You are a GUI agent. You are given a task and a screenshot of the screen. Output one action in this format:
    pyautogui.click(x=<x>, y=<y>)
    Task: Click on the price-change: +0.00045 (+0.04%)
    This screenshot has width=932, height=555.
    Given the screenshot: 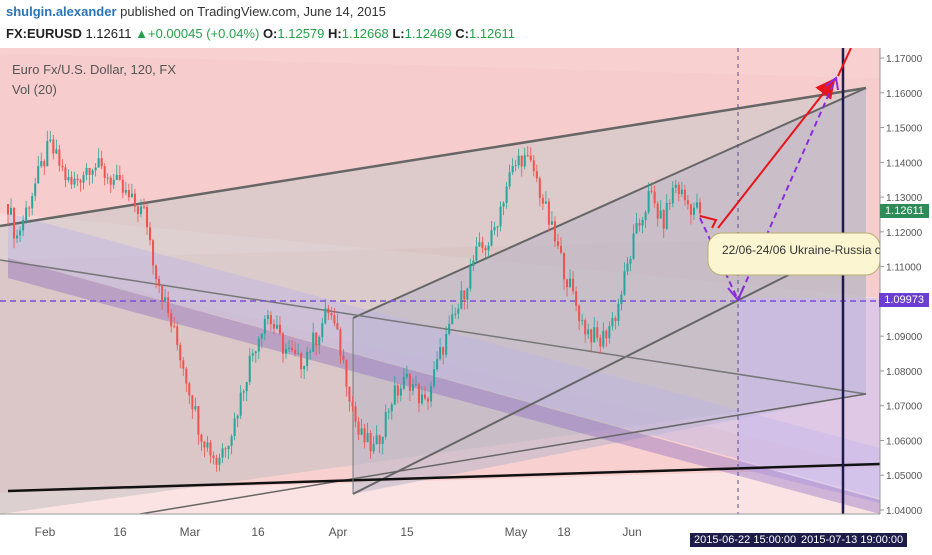 What is the action you would take?
    pyautogui.click(x=204, y=33)
    